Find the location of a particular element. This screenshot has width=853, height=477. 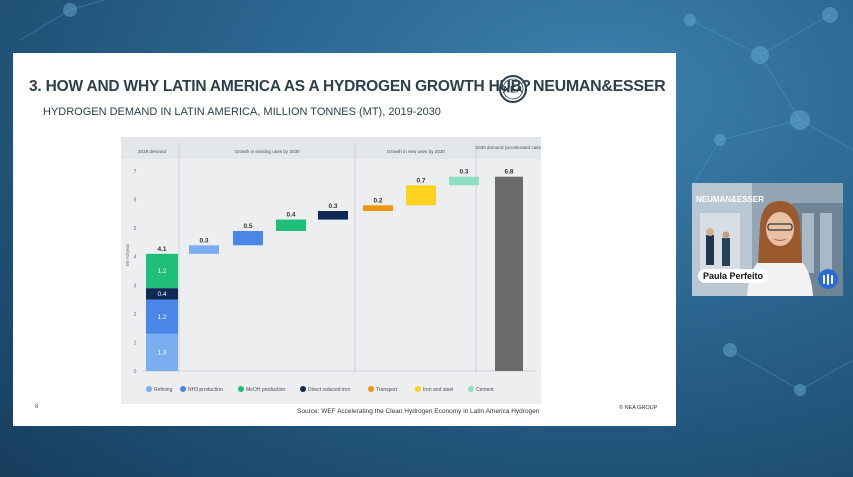

y-tick-label: 7 is located at coordinates (135, 172).